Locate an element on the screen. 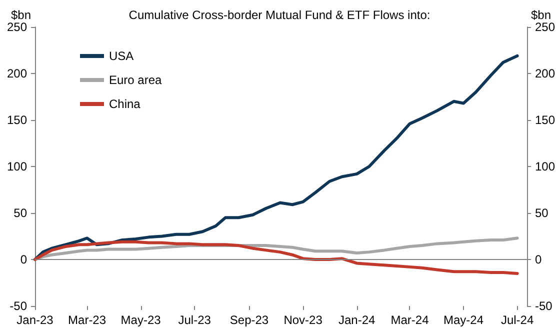 The image size is (559, 336). y2-axis-title: $bn is located at coordinates (541, 15).